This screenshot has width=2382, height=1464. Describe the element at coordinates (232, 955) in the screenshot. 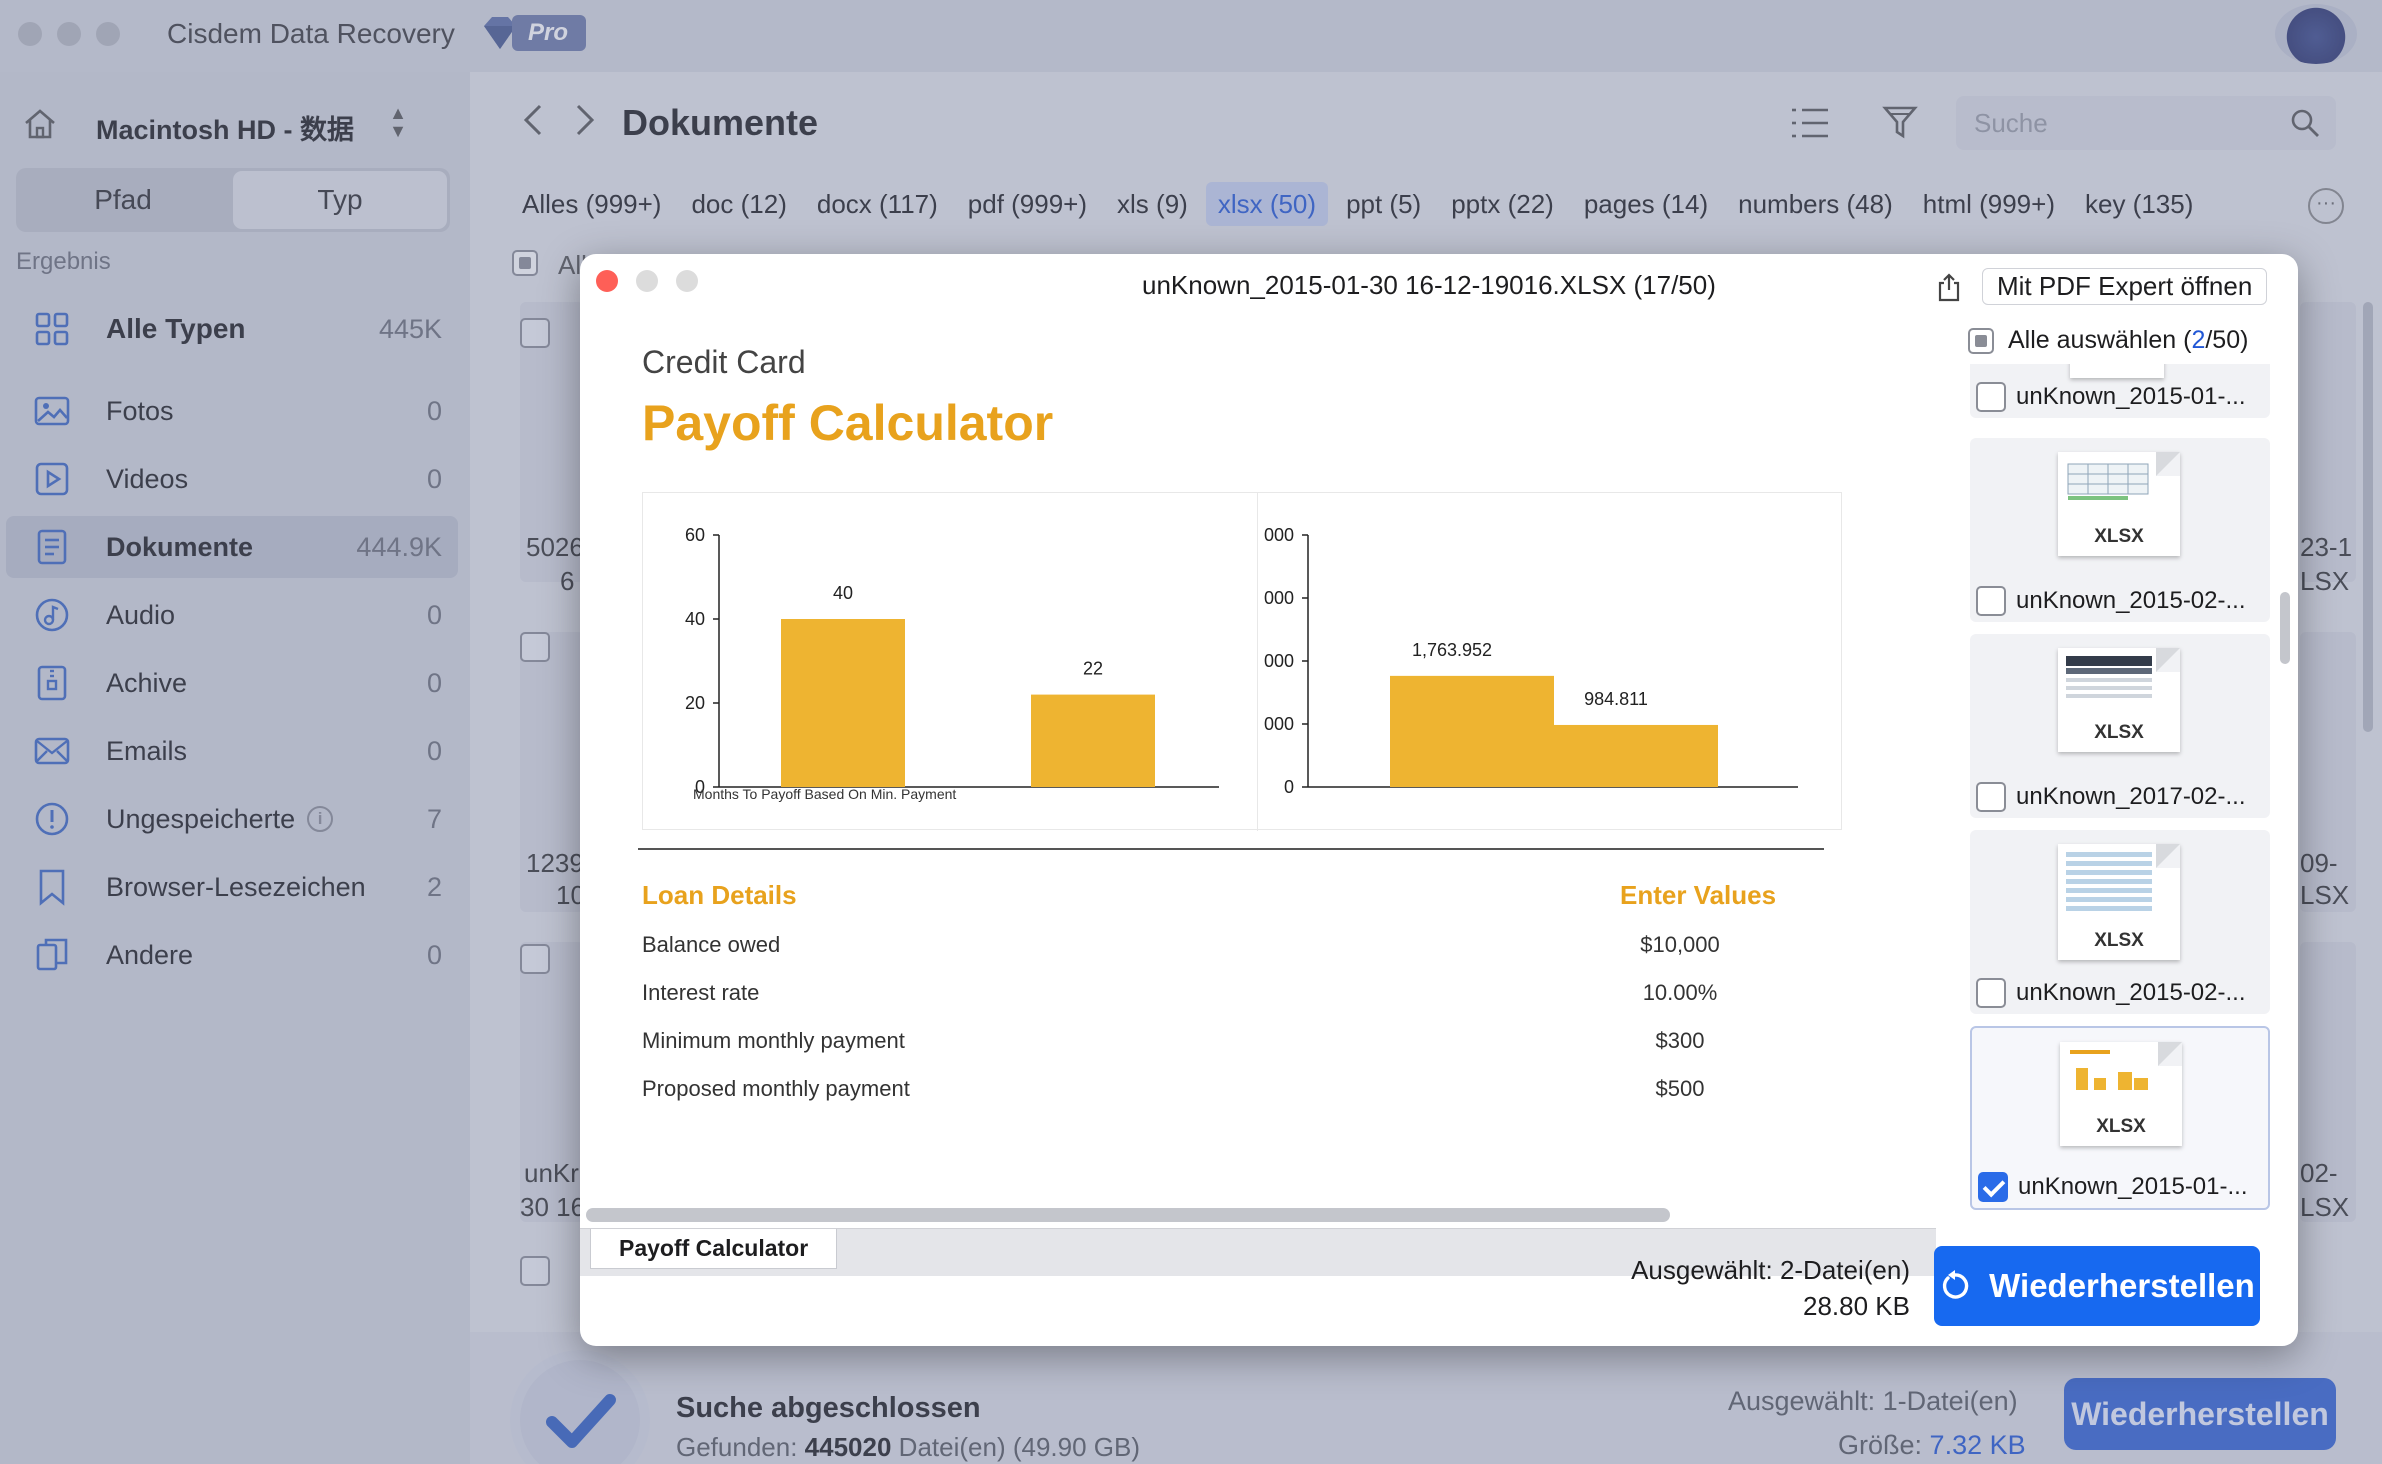

I see `sidebar-item-other: Andere 0` at that location.